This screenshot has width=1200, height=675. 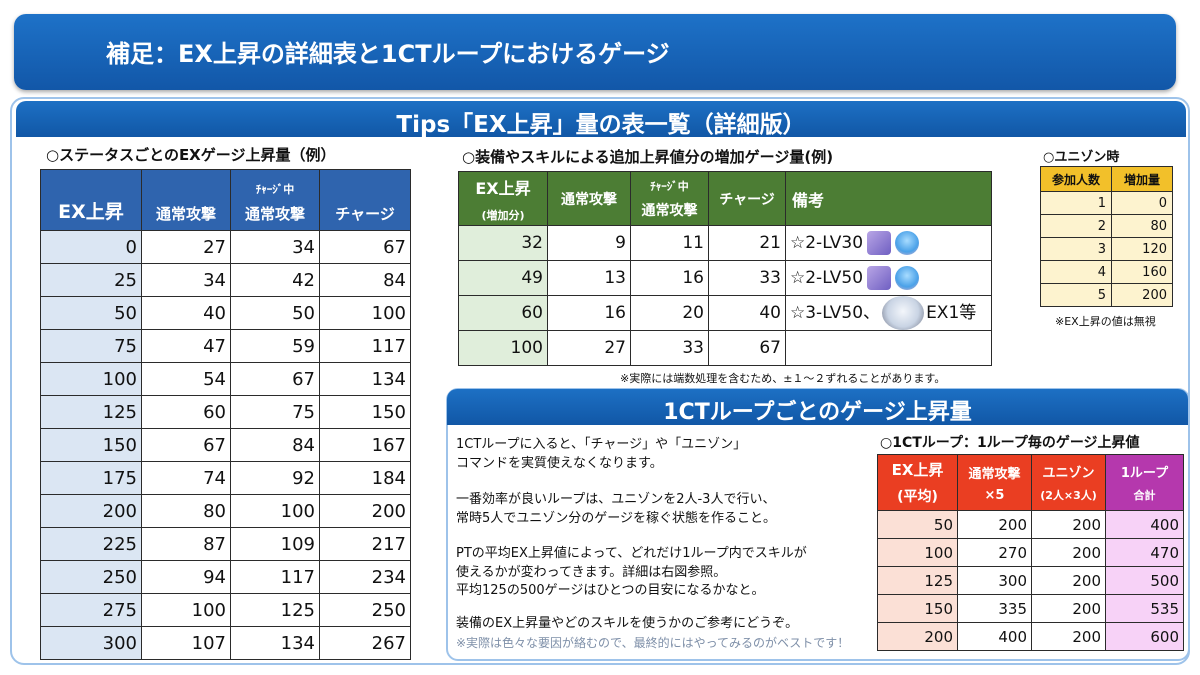 I want to click on increase-cell: 200, so click(x=1142, y=295).